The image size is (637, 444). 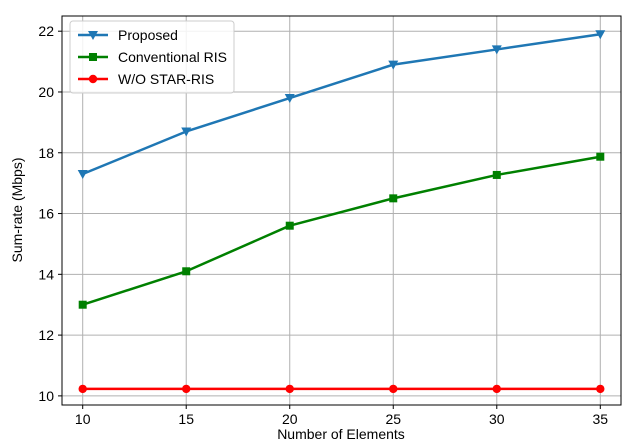 I want to click on y-tick-label: 12, so click(x=46, y=335).